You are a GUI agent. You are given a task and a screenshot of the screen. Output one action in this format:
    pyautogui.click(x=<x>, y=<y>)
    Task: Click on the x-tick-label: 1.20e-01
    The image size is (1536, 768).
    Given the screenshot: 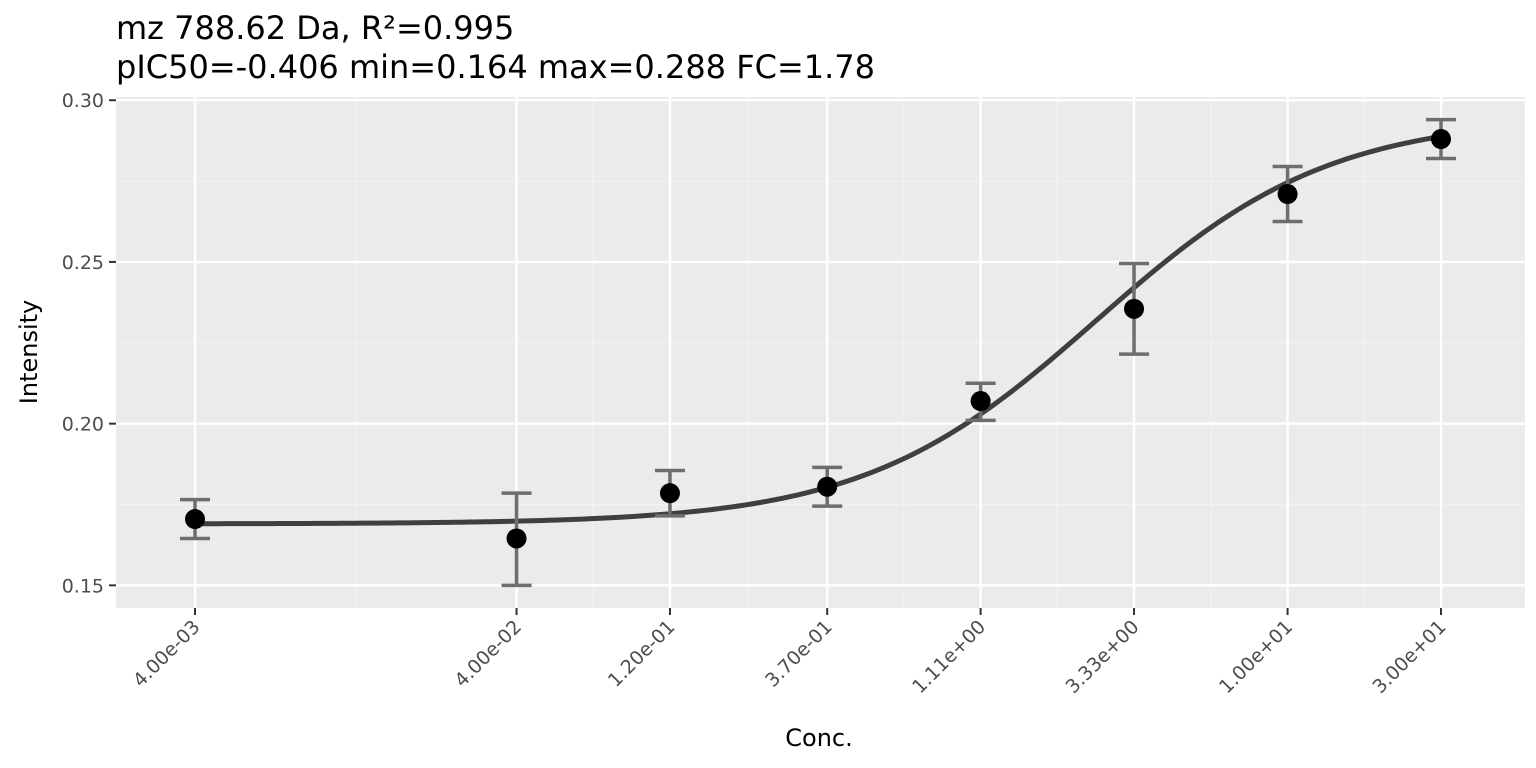 What is the action you would take?
    pyautogui.click(x=642, y=654)
    